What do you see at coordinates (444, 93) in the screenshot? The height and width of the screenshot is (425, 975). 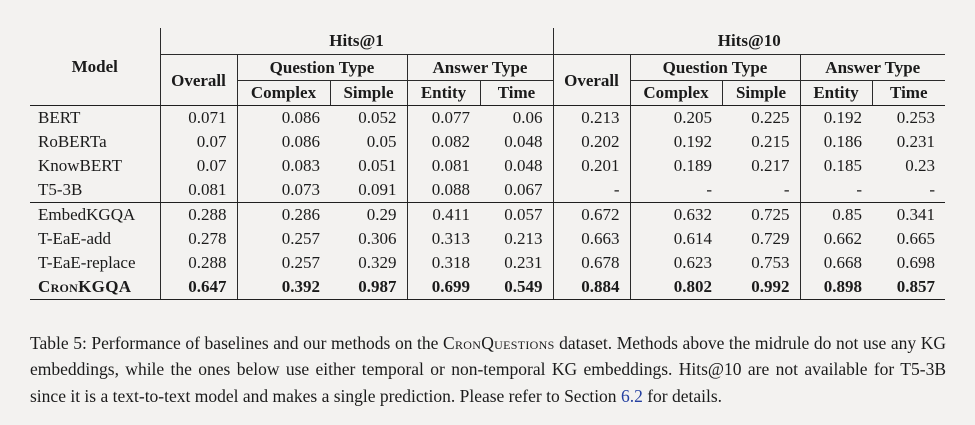 I see `column-header-entity-hits1: Entity` at bounding box center [444, 93].